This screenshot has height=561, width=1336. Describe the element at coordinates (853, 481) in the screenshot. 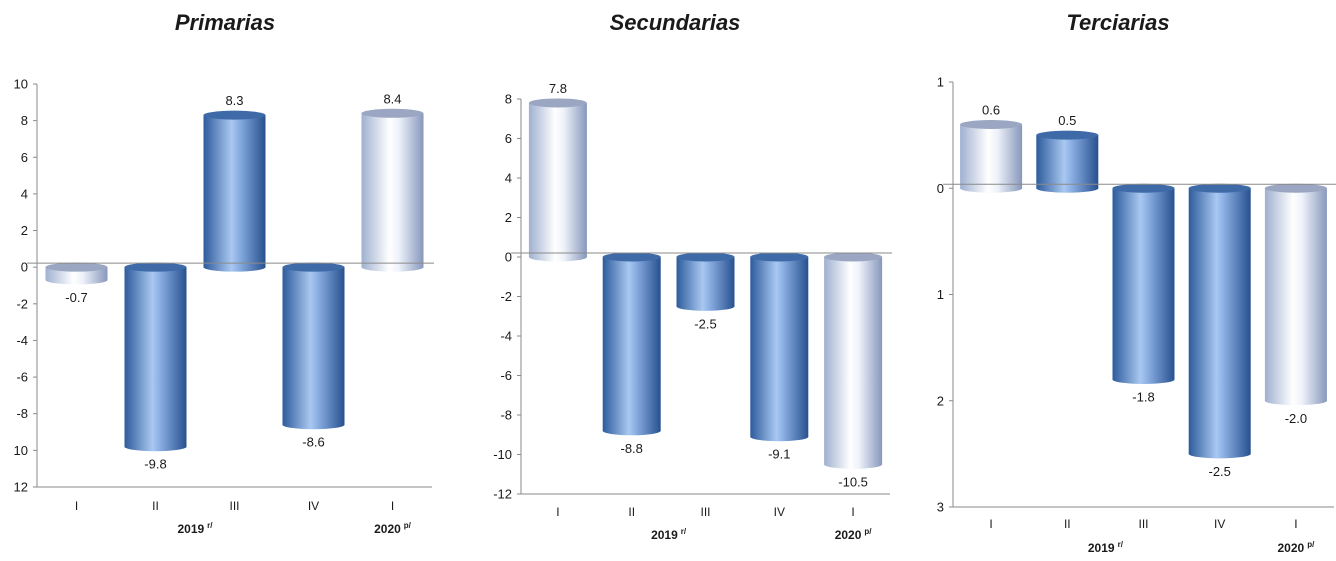

I see `data-label: -10.5` at that location.